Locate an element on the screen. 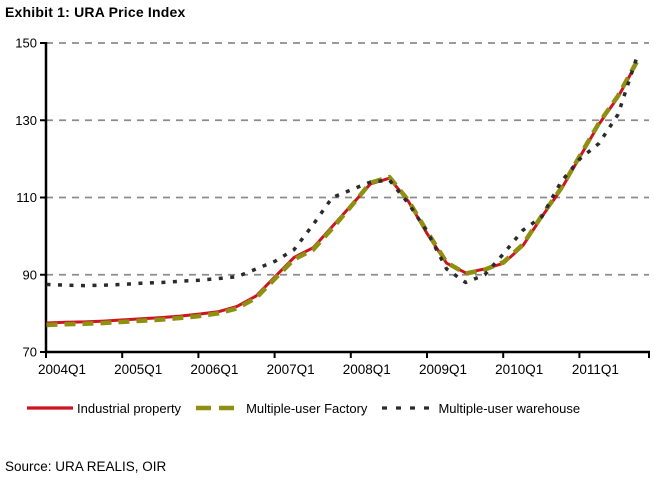 The width and height of the screenshot is (654, 485). svg-text: 110 is located at coordinates (26, 197).